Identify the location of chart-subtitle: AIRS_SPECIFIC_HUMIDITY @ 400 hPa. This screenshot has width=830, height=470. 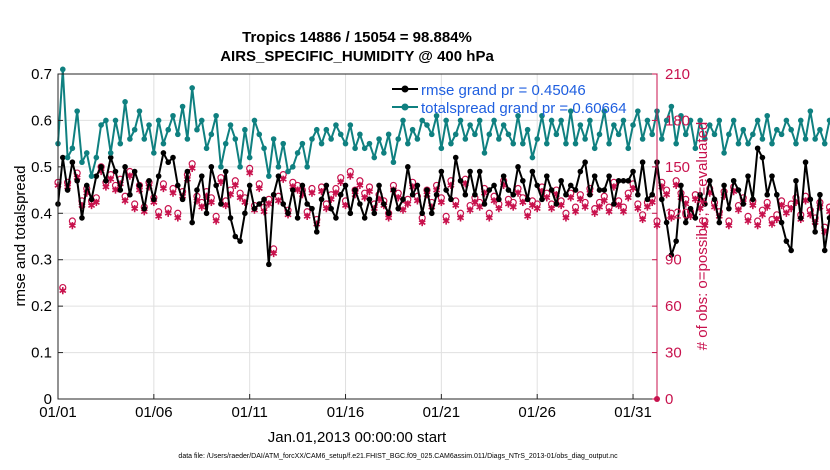
(357, 56).